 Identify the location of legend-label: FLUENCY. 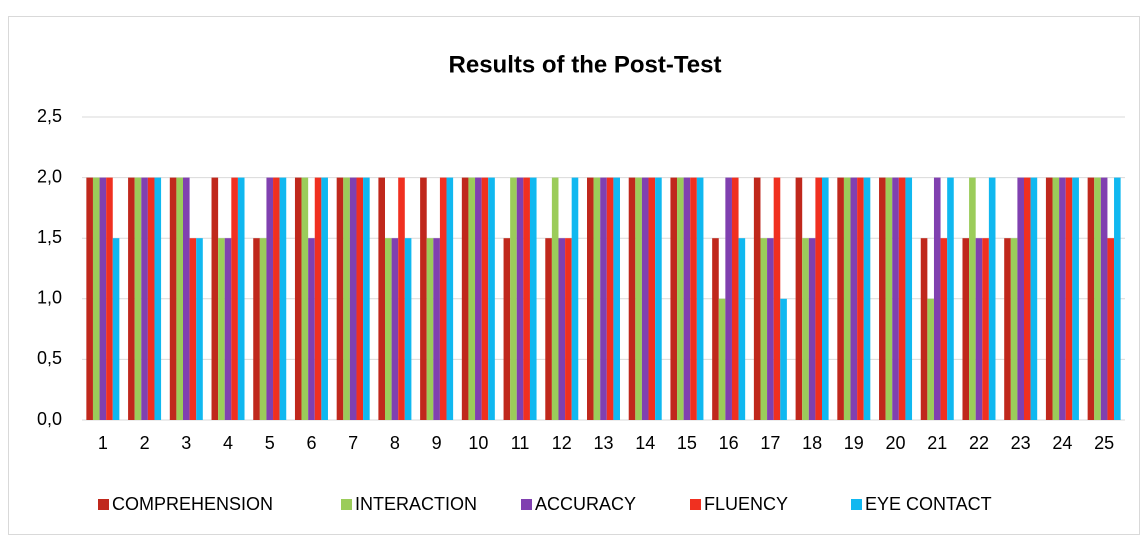
(746, 504).